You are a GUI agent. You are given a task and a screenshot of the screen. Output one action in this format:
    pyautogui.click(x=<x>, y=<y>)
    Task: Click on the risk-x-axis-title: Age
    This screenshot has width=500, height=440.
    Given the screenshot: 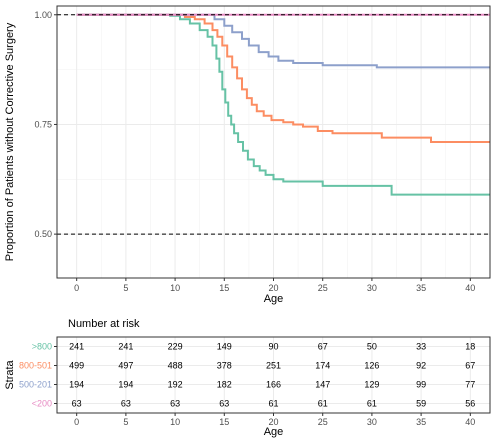 What is the action you would take?
    pyautogui.click(x=274, y=432)
    